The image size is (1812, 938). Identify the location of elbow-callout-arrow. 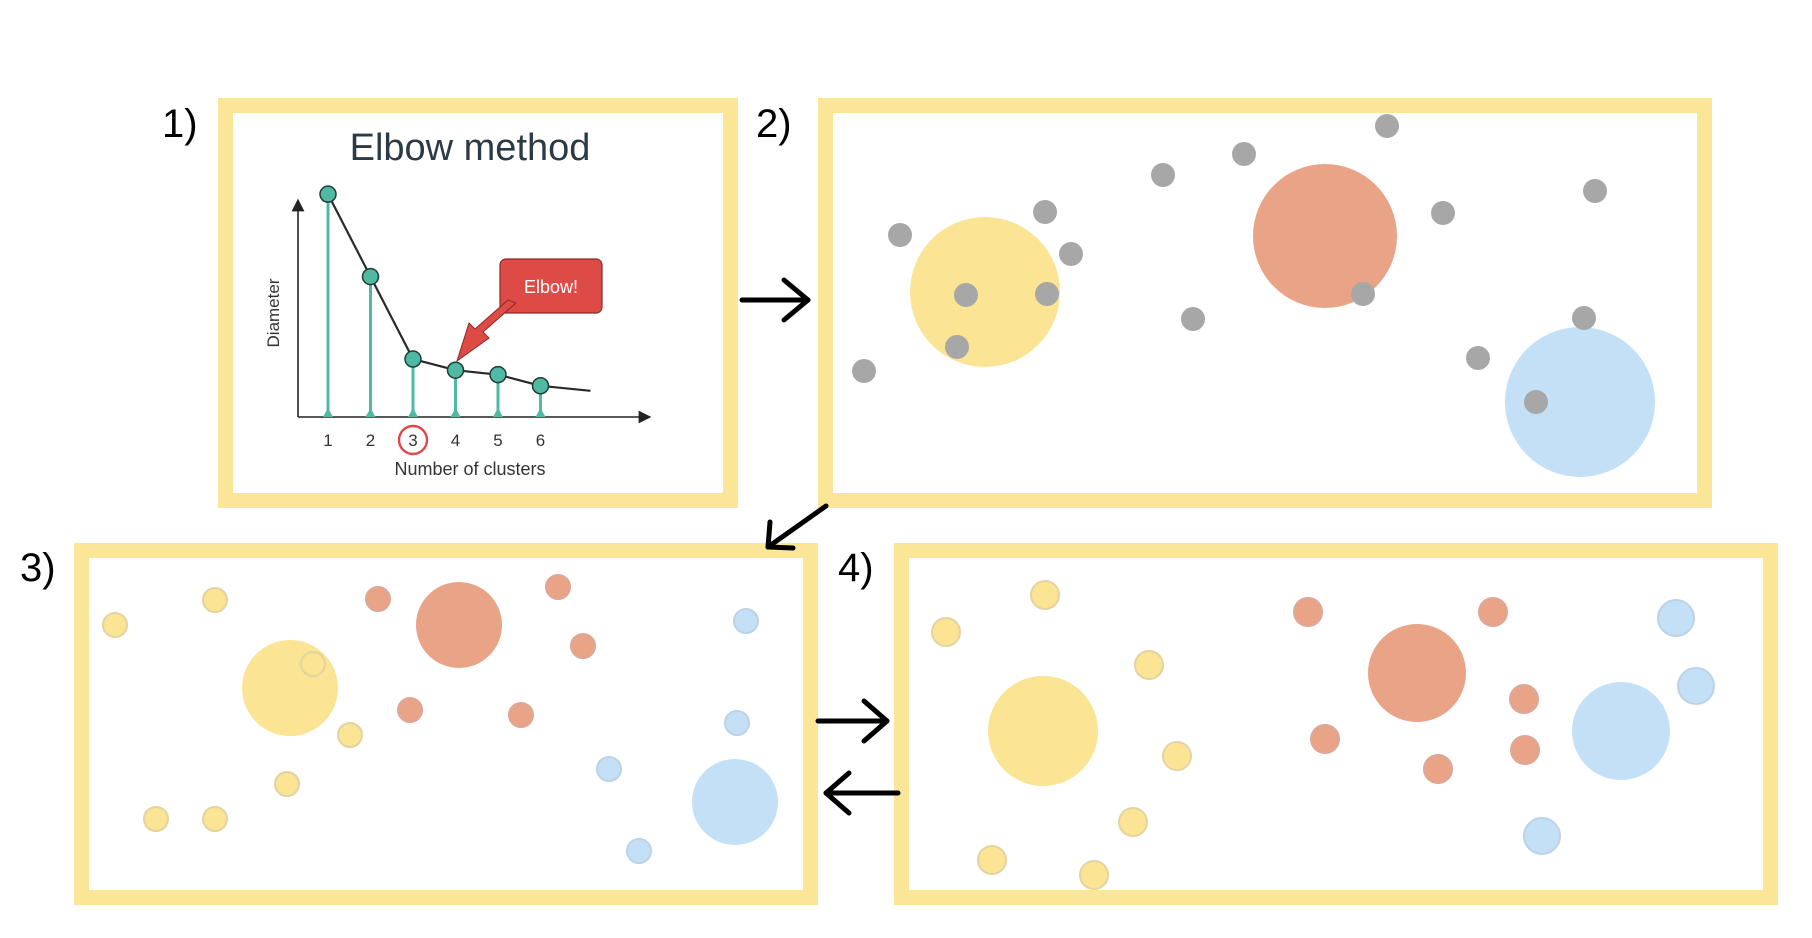
(486, 331).